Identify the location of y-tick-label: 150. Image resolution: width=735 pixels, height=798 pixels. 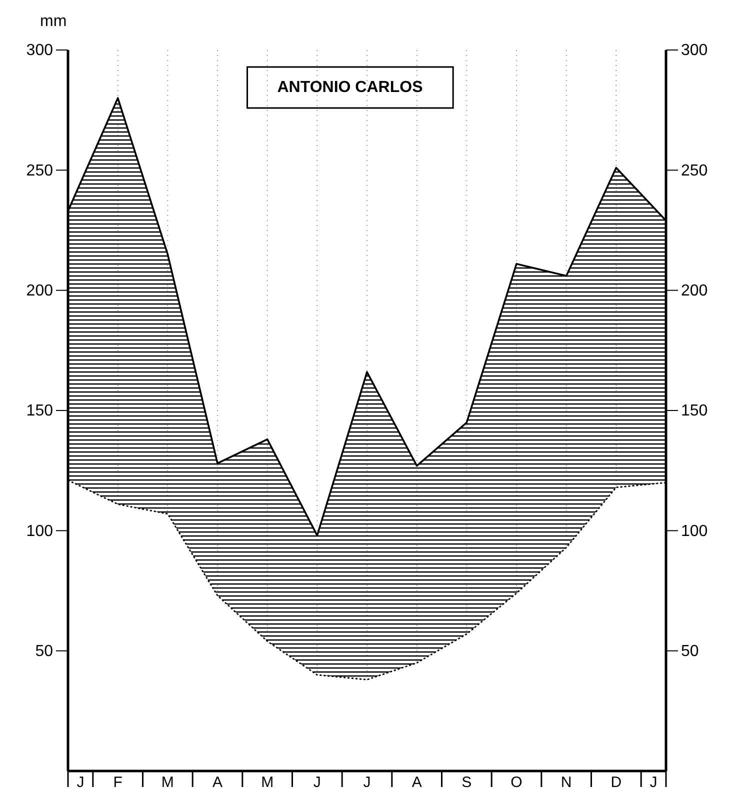
(40, 411).